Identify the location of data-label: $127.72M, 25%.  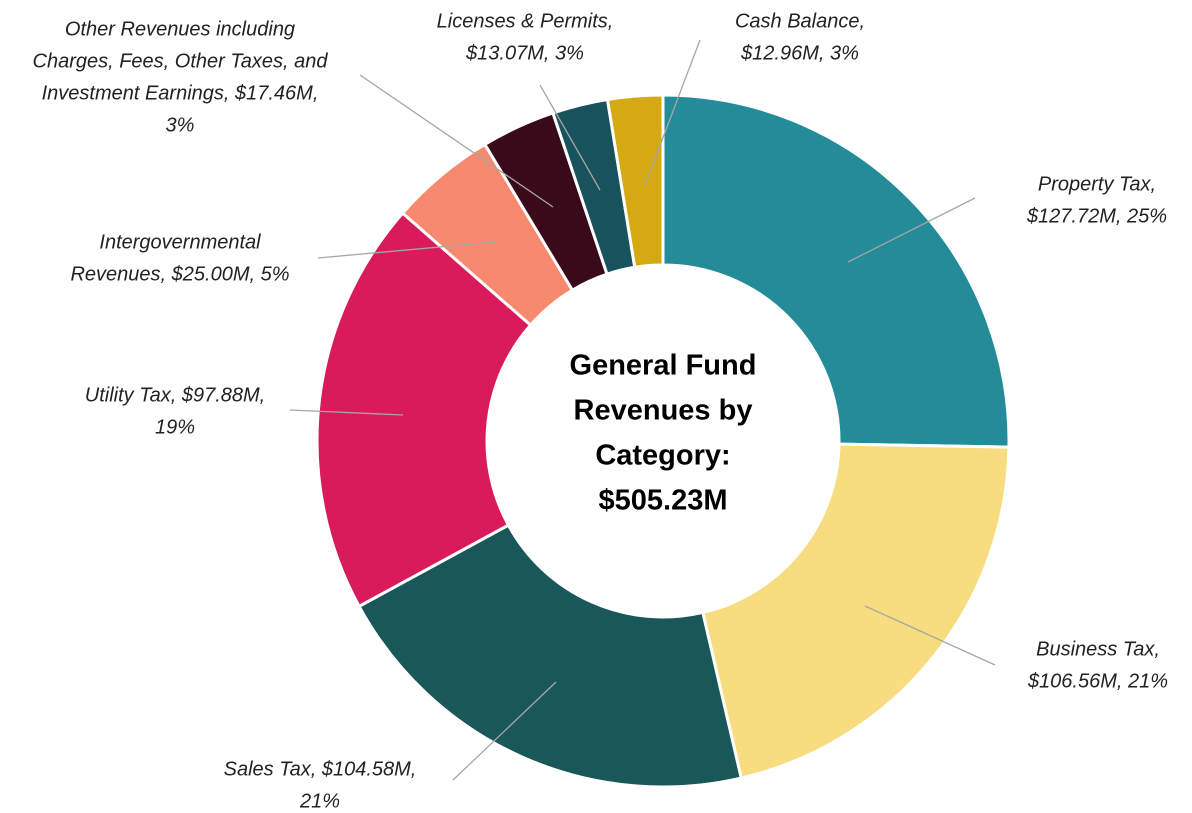
(1096, 216).